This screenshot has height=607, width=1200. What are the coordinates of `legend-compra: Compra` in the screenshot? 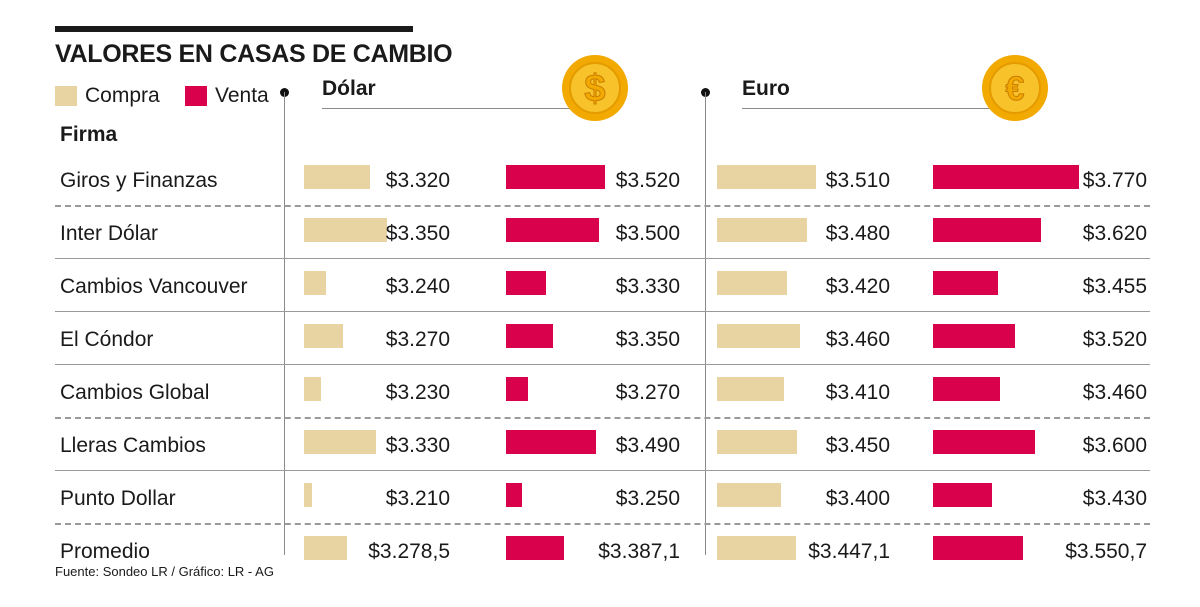 It's located at (107, 95).